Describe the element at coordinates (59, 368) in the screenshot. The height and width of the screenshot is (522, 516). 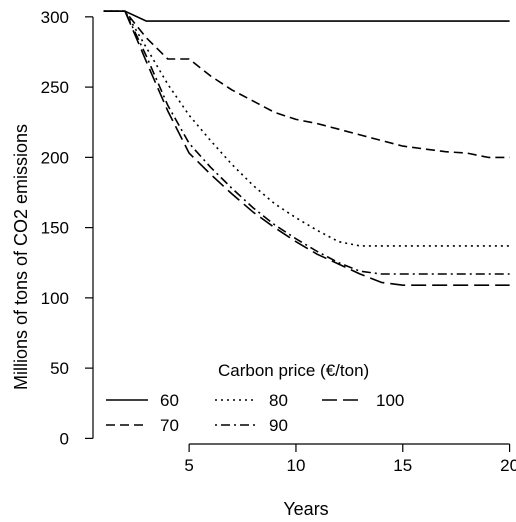
I see `y-tick-label: 50` at that location.